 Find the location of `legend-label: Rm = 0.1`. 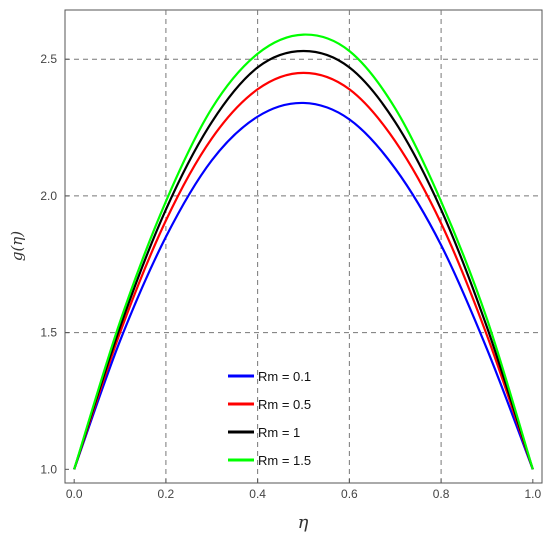

legend-label: Rm = 0.1 is located at coordinates (284, 376).